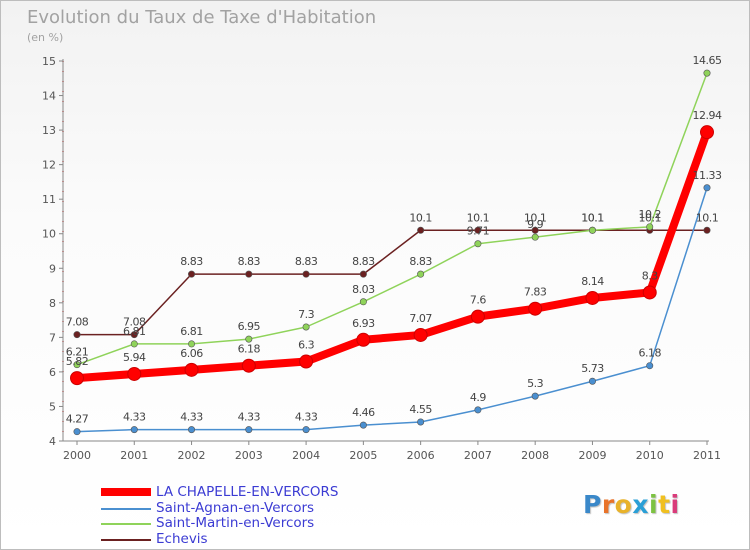  Describe the element at coordinates (49, 130) in the screenshot. I see `y-tick-label: 13` at that location.